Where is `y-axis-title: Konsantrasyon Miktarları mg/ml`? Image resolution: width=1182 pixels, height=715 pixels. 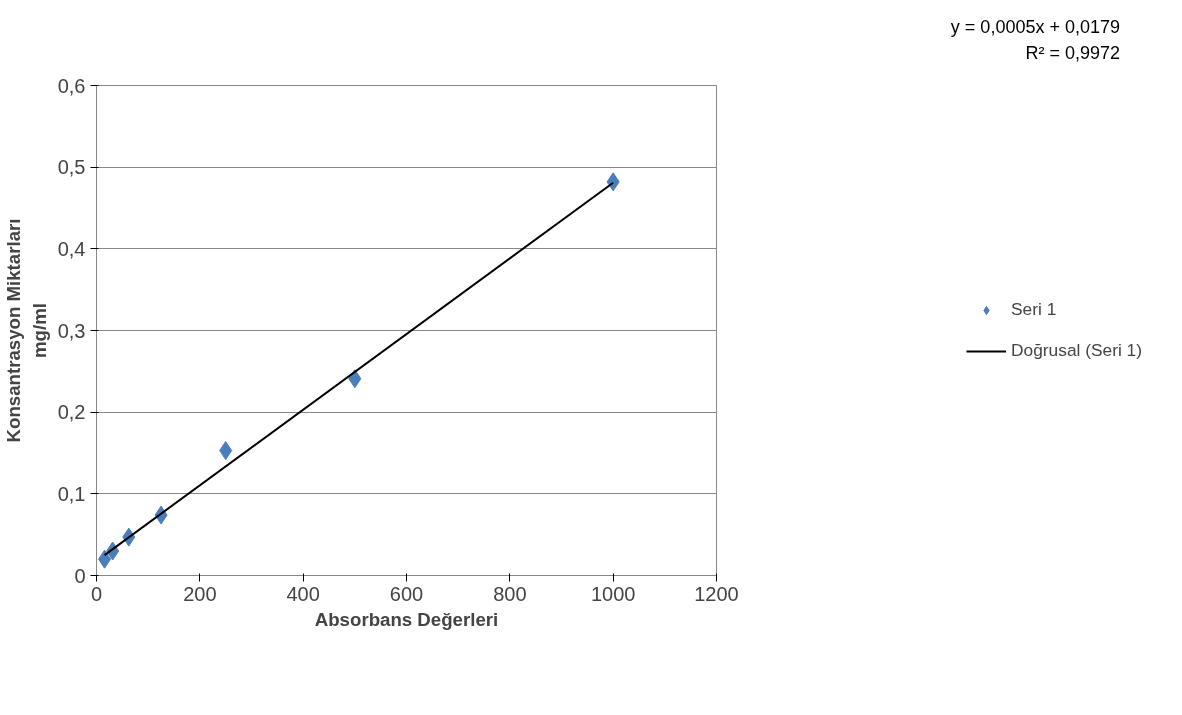
y-axis-title: Konsantrasyon Miktarları mg/ml is located at coordinates (26, 330).